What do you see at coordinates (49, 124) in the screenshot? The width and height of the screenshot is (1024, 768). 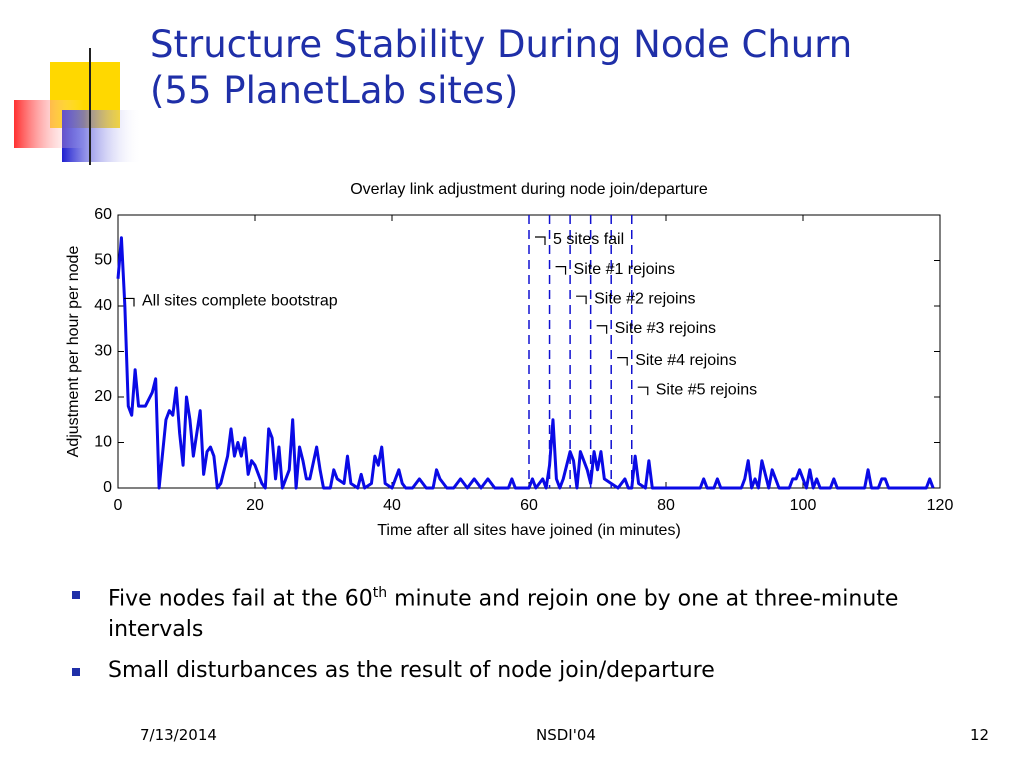 I see `deco` at bounding box center [49, 124].